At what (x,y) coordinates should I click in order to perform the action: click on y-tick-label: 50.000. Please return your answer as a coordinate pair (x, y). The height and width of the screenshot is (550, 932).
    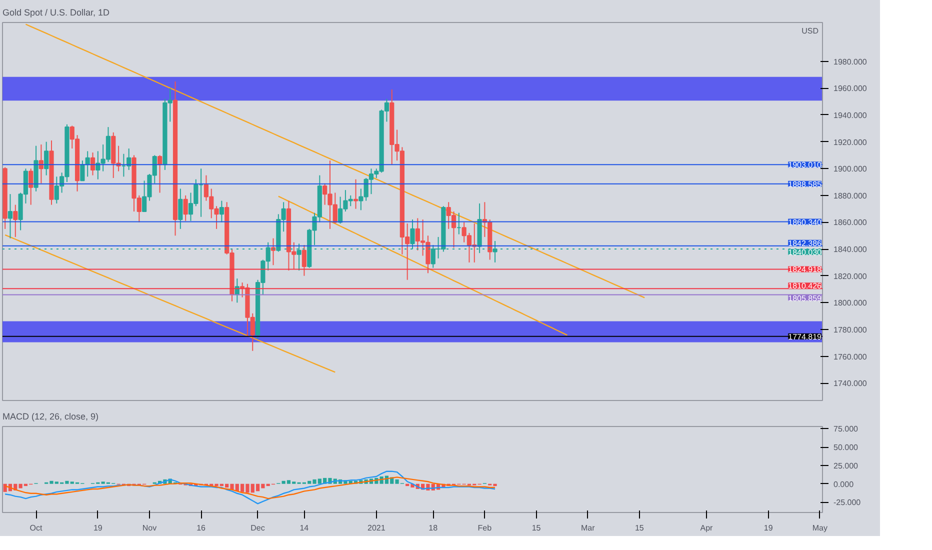
    Looking at the image, I should click on (846, 447).